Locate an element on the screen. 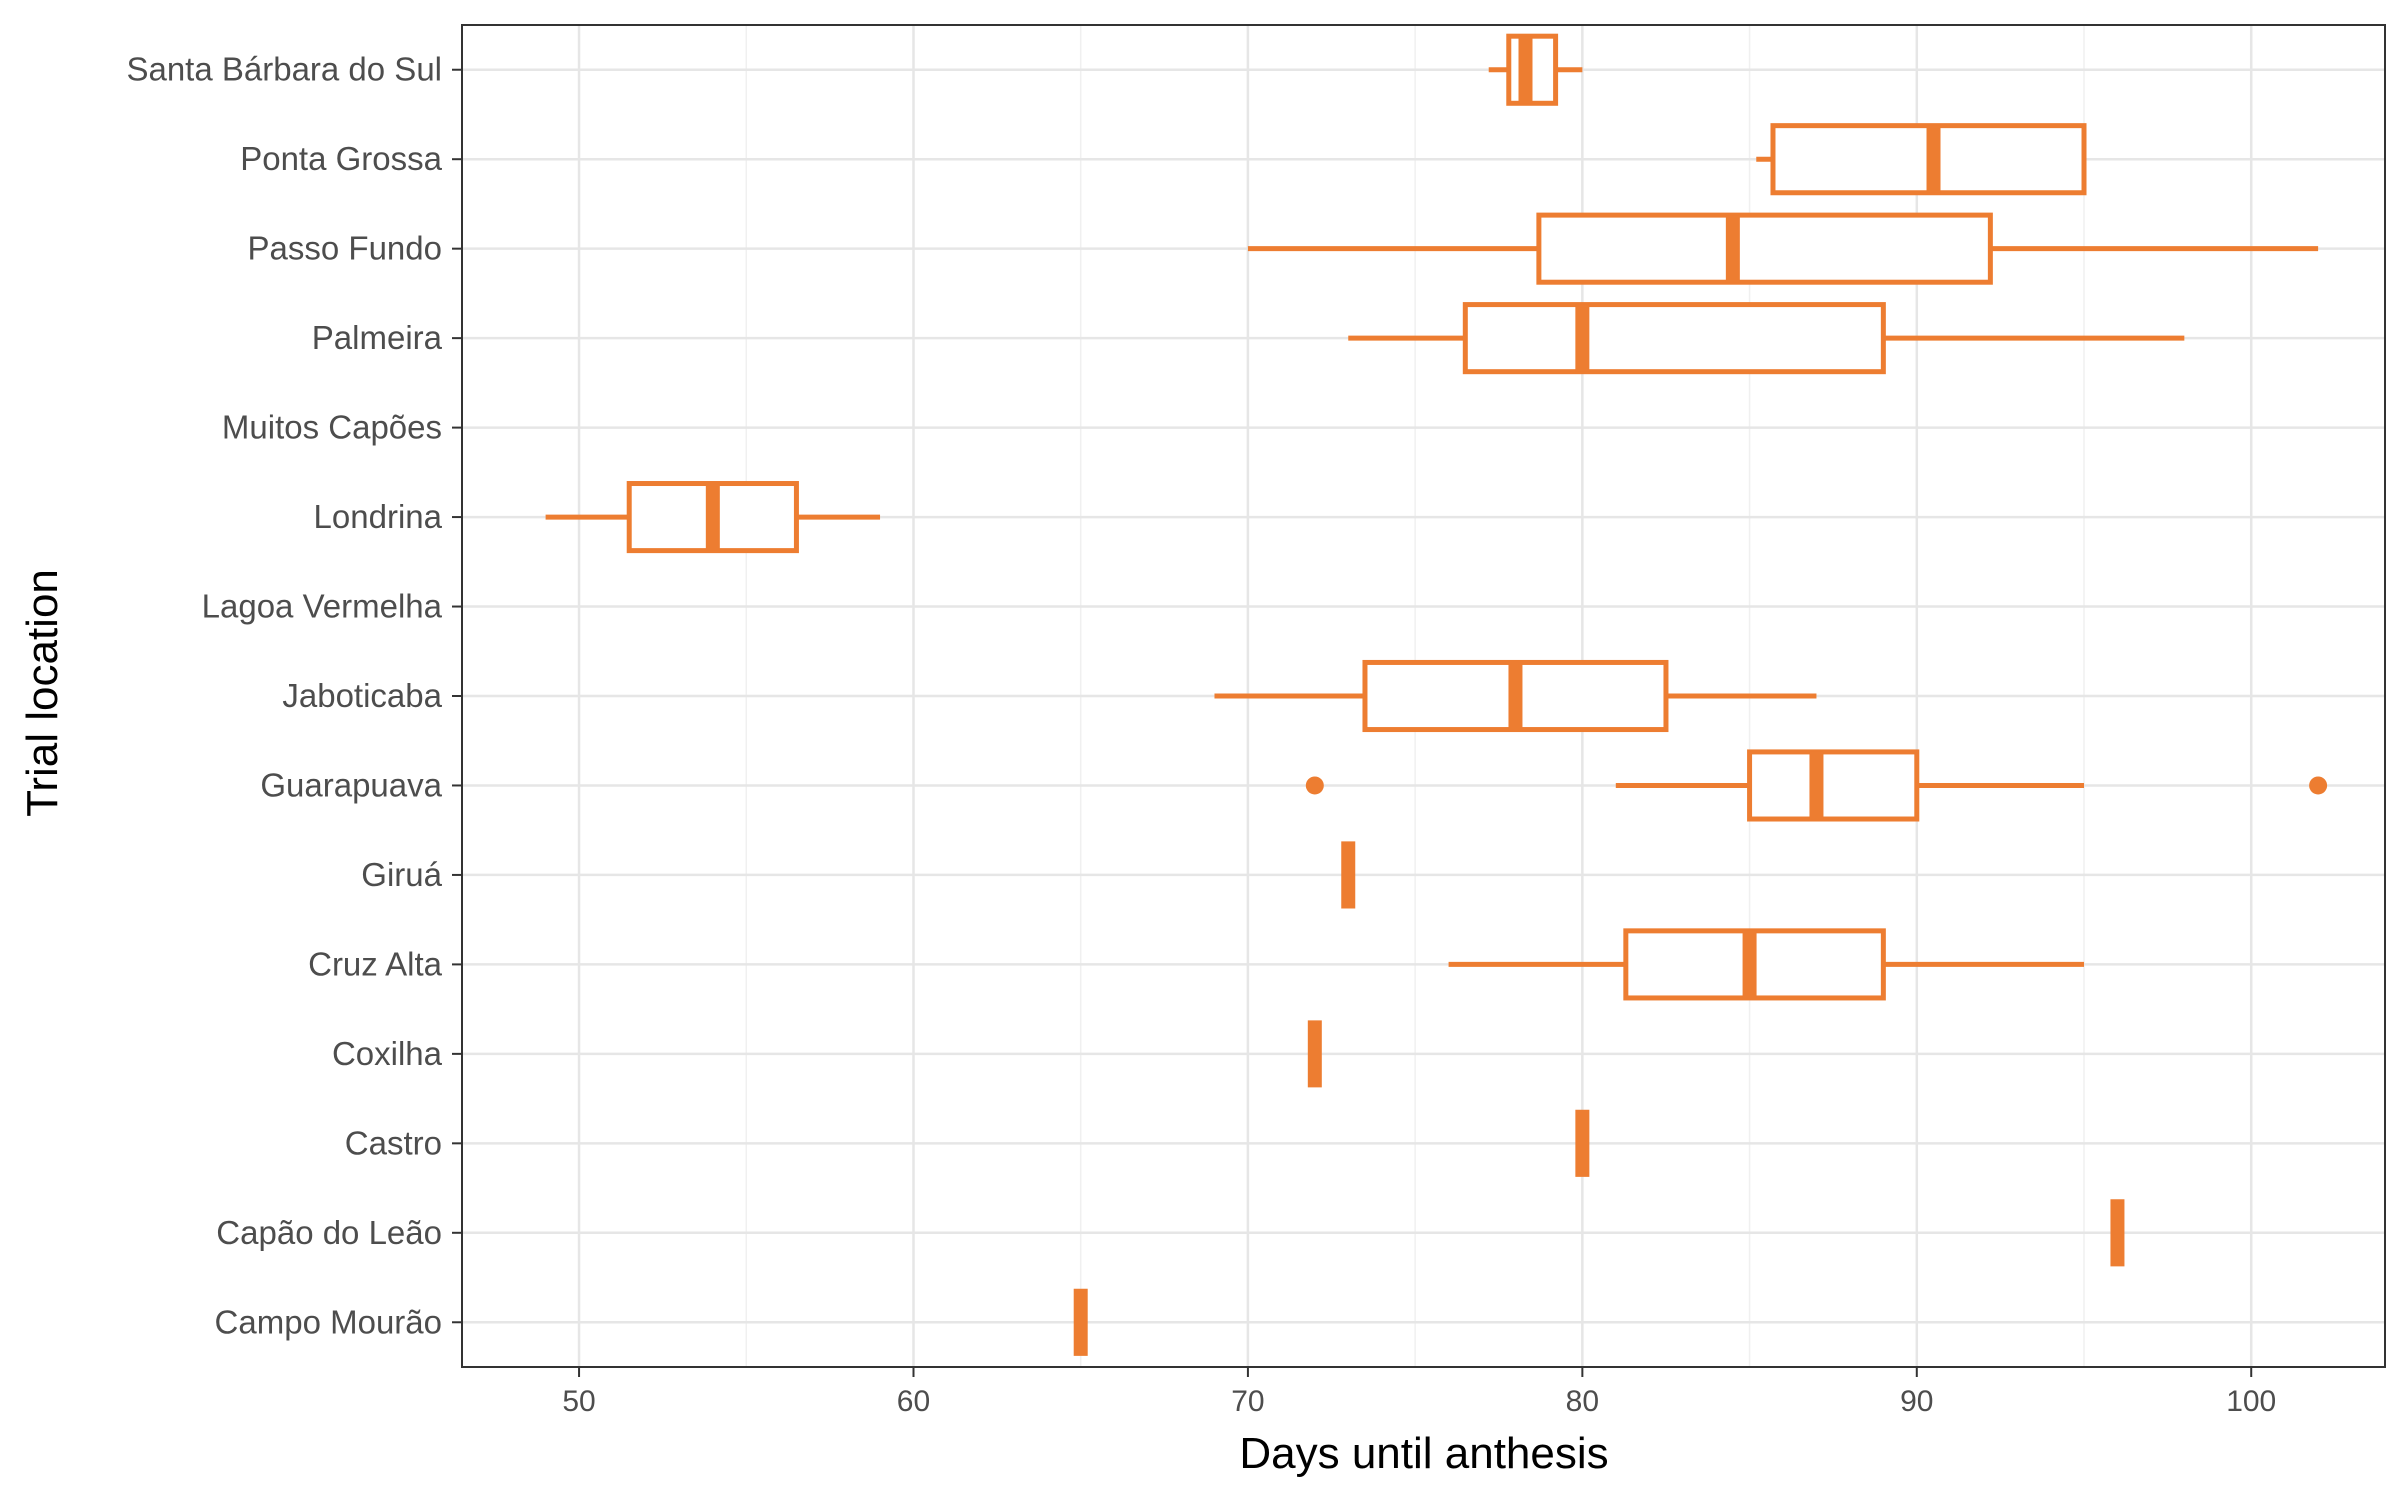 This screenshot has width=2400, height=1500. box-jaboticaba is located at coordinates (1515, 696).